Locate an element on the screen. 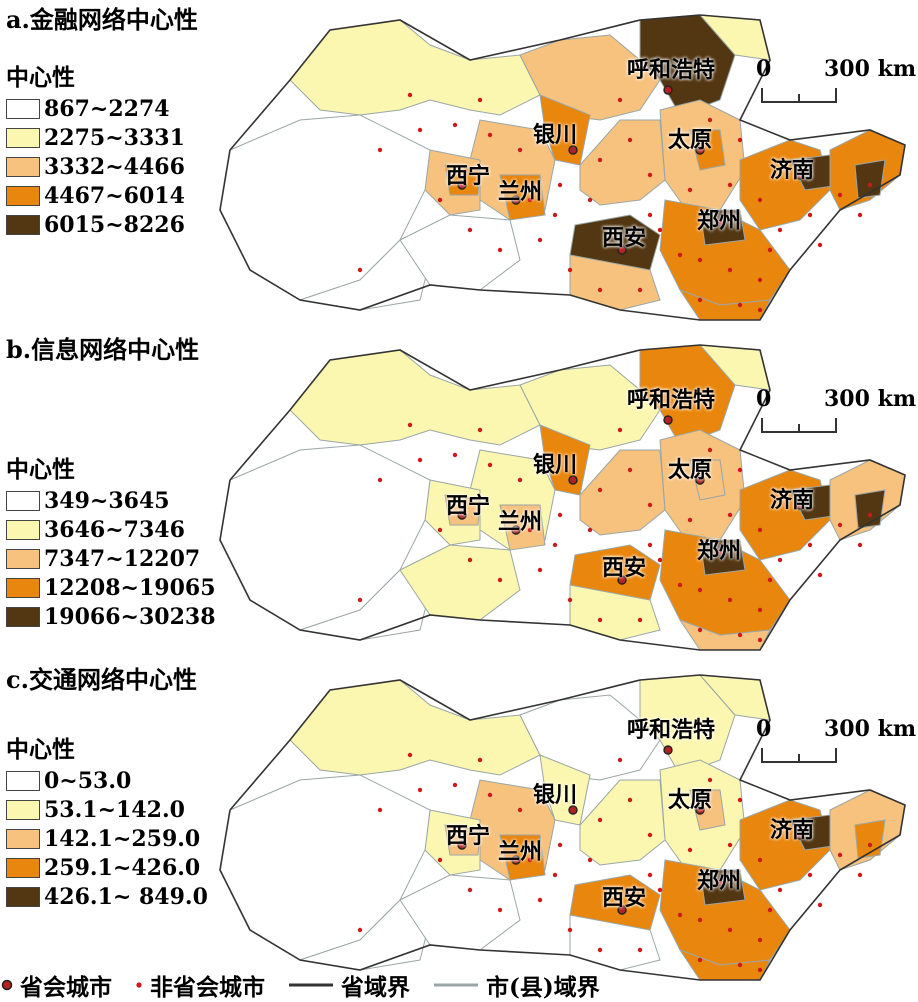  region-zhengzhou-region is located at coordinates (722, 227).